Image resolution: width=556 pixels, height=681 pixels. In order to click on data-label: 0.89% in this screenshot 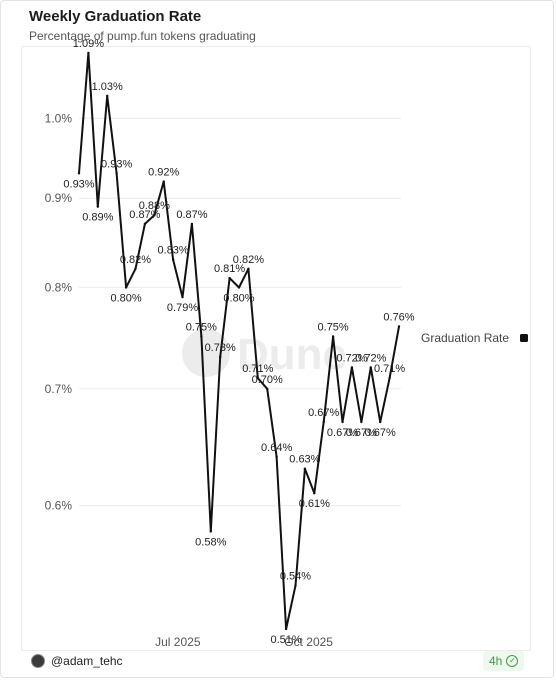, I will do `click(97, 218)`.